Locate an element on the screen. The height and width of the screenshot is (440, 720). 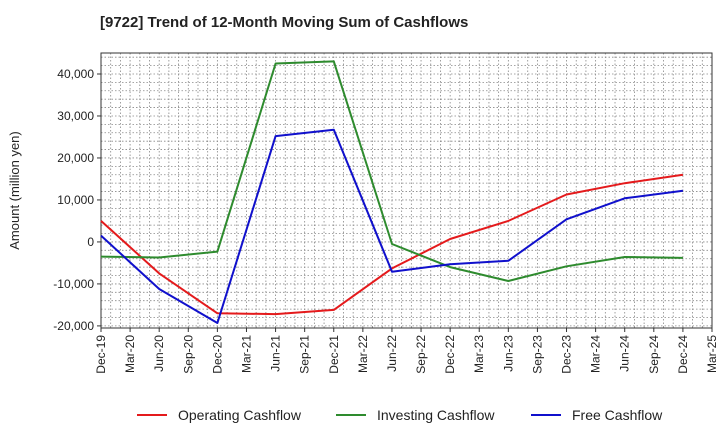
y-tick-label: 20,000 is located at coordinates (75, 158).